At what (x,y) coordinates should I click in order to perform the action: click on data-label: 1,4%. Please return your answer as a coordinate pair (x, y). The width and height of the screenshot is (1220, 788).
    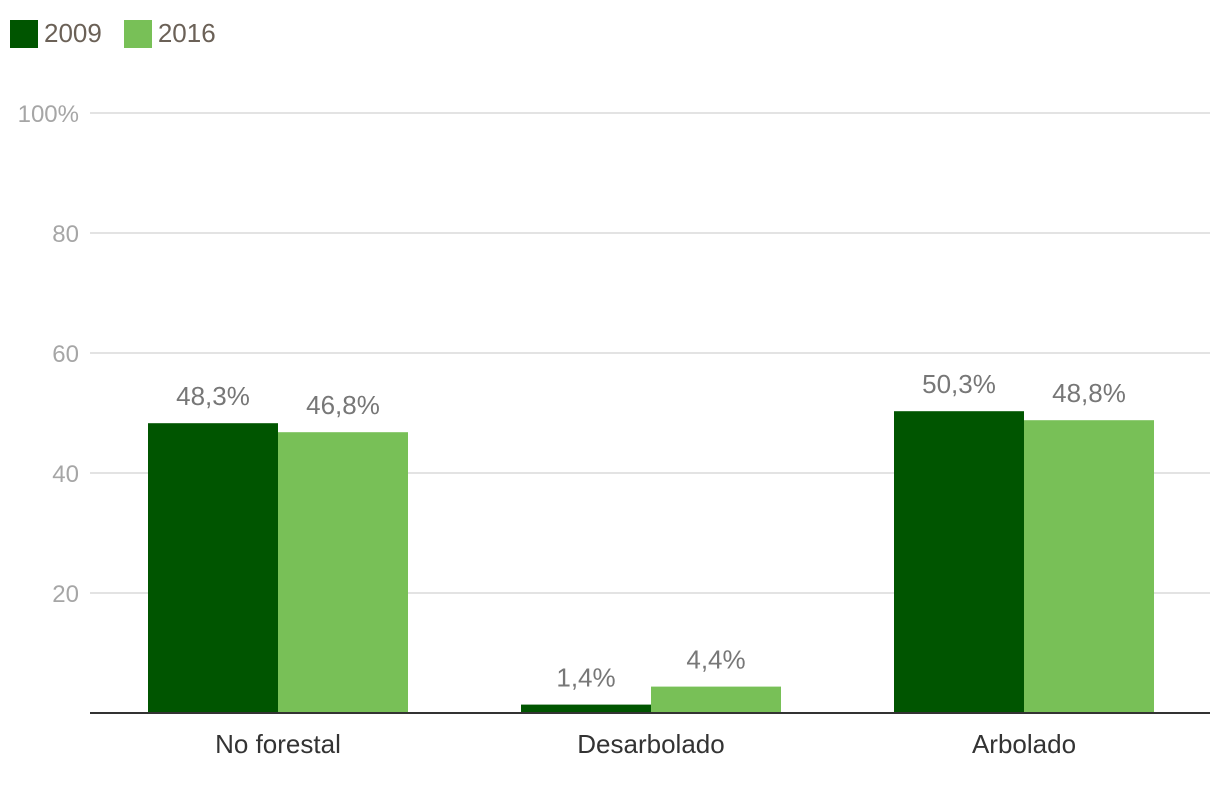
    Looking at the image, I should click on (585, 678).